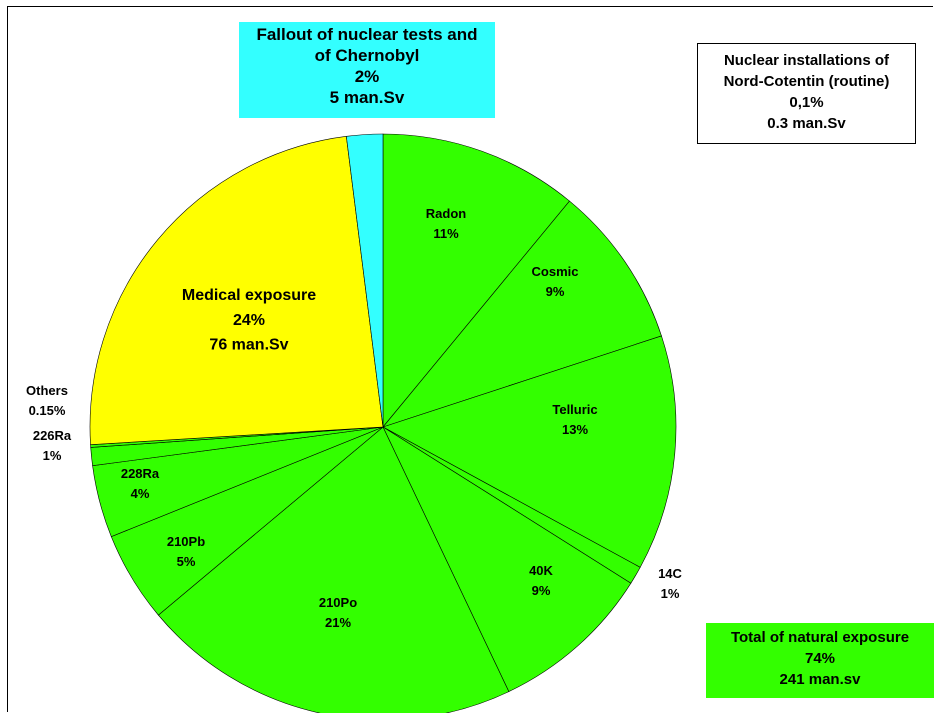  I want to click on fallout-line2: of Chernobyl, so click(367, 55).